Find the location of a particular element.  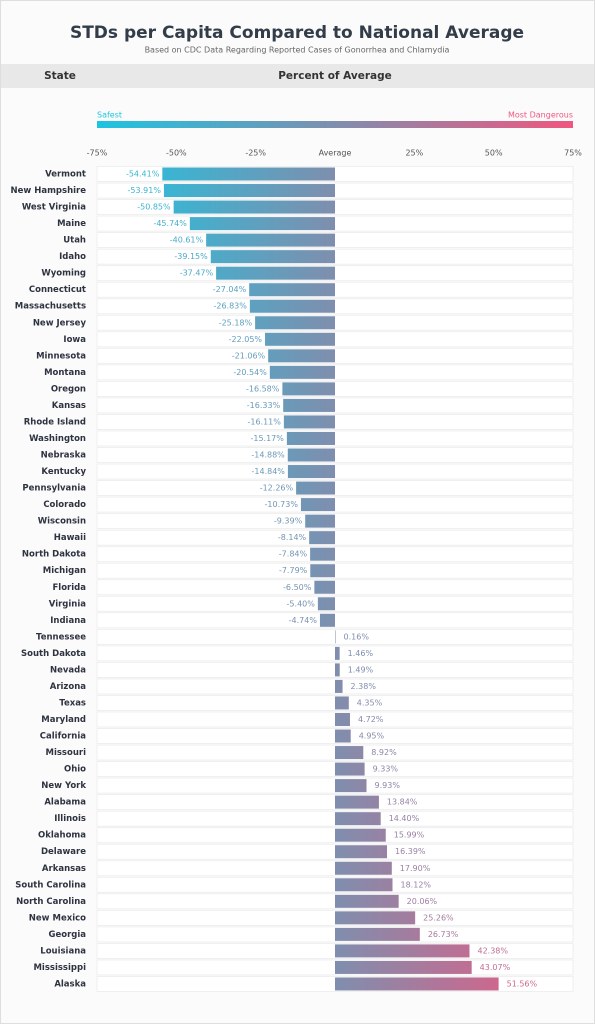

x-tick-label: 25% is located at coordinates (414, 153).